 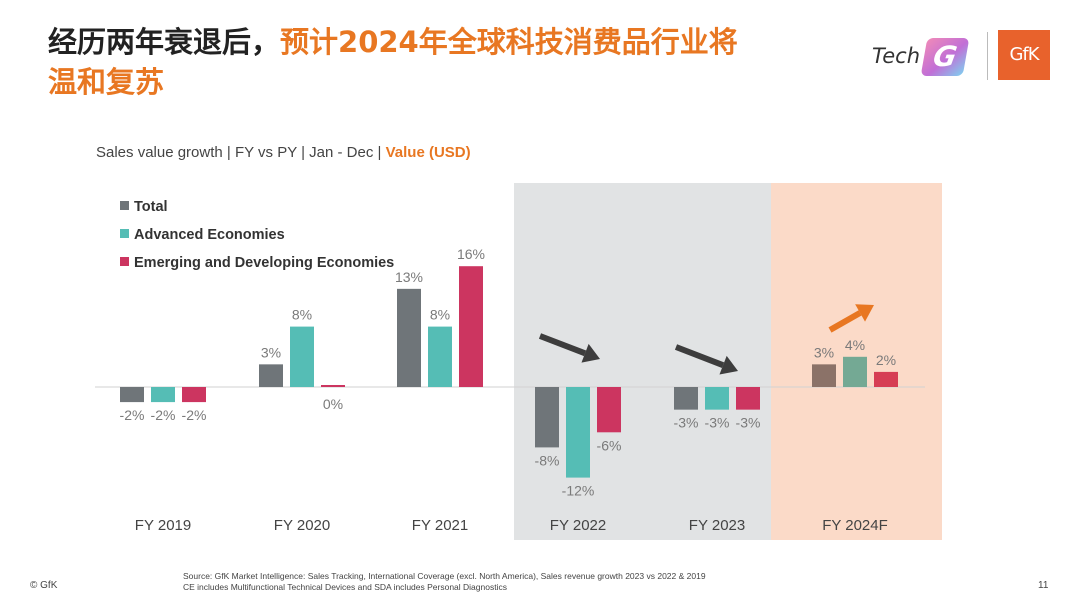 I want to click on data-label-emerging-1: 0%, so click(x=333, y=404).